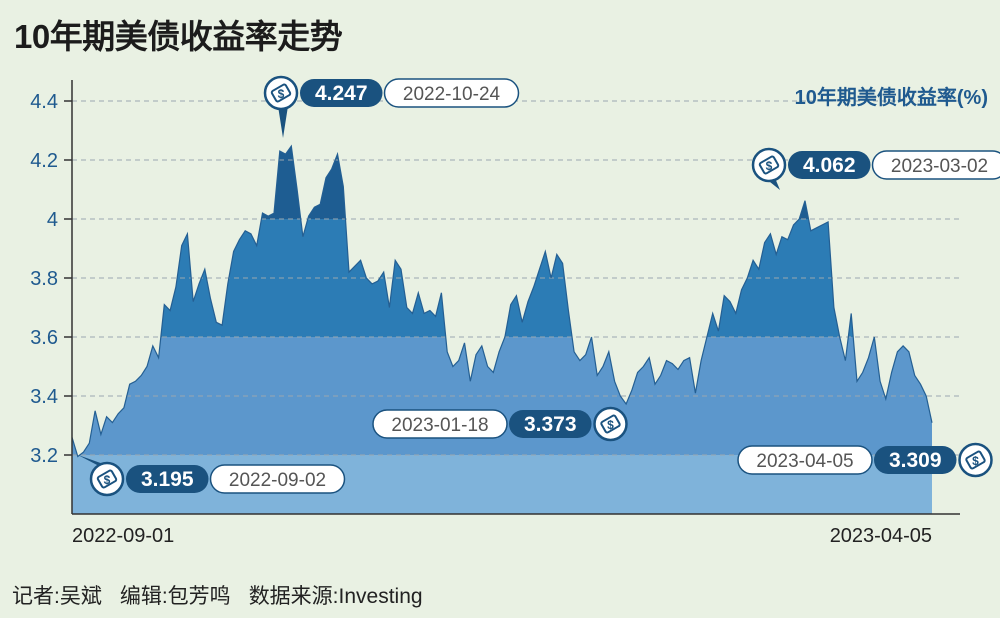 The image size is (1000, 618). I want to click on annotation-1-value: 3.195, so click(167, 479).